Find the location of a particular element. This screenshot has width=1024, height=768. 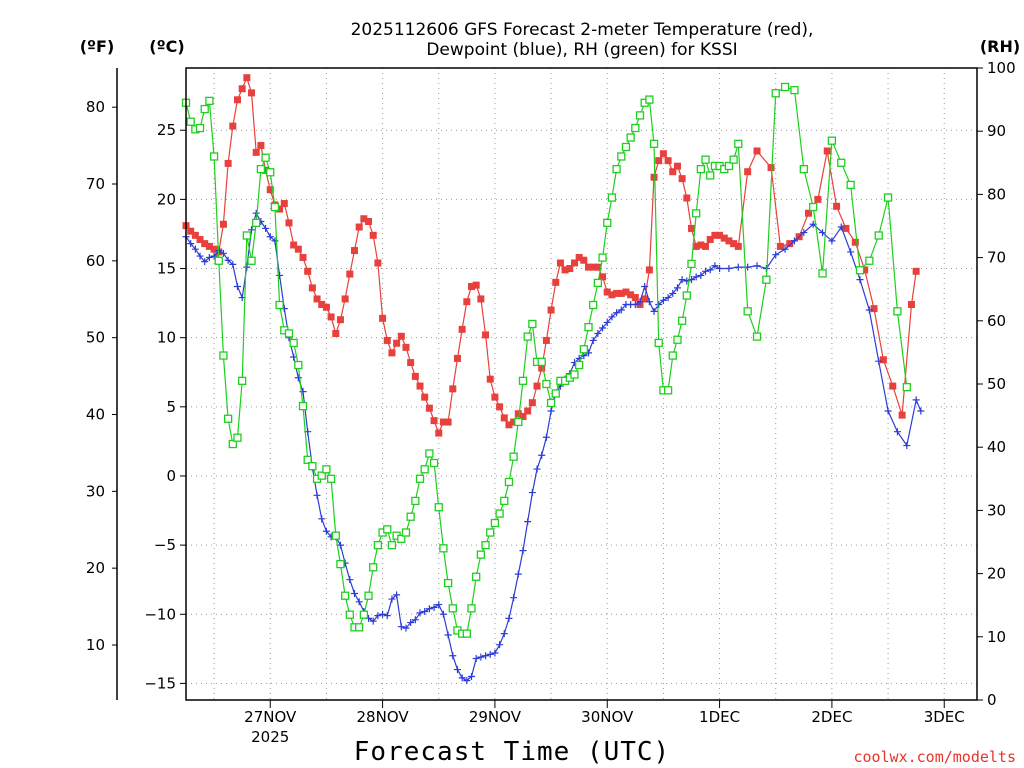

rh-tick-label: 90 is located at coordinates (996, 131).